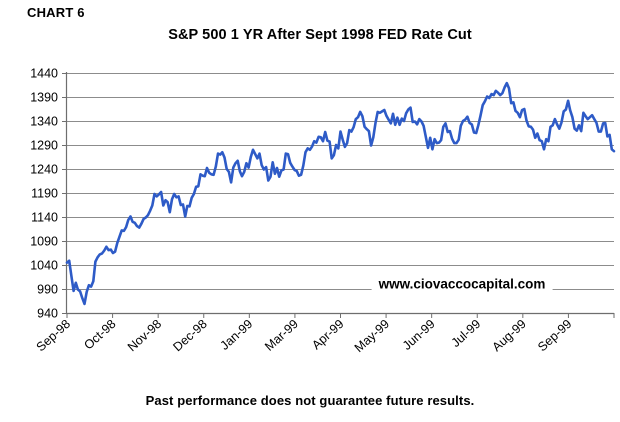  Describe the element at coordinates (372, 336) in the screenshot. I see `x-tick-label: May-99` at that location.